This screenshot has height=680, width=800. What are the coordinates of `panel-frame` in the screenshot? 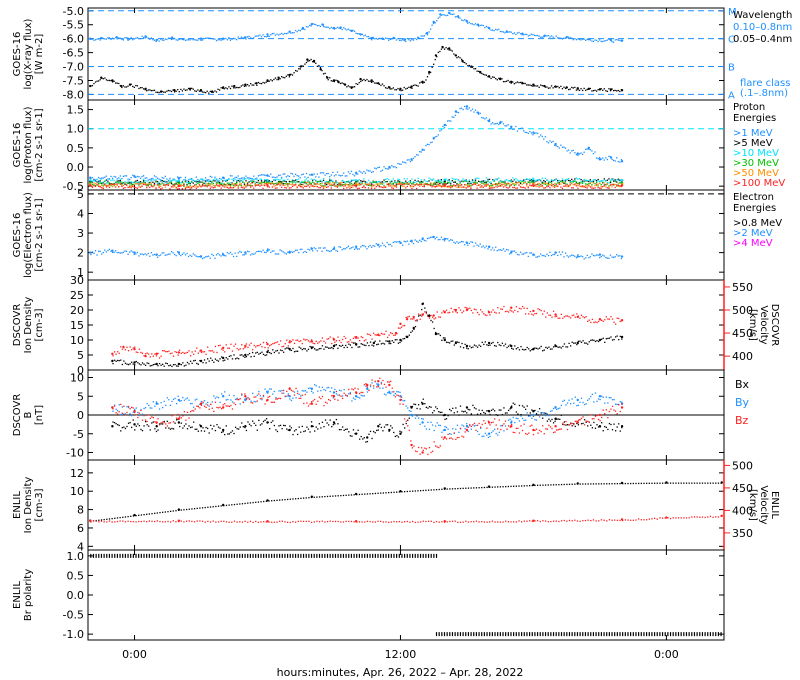 It's located at (406, 145).